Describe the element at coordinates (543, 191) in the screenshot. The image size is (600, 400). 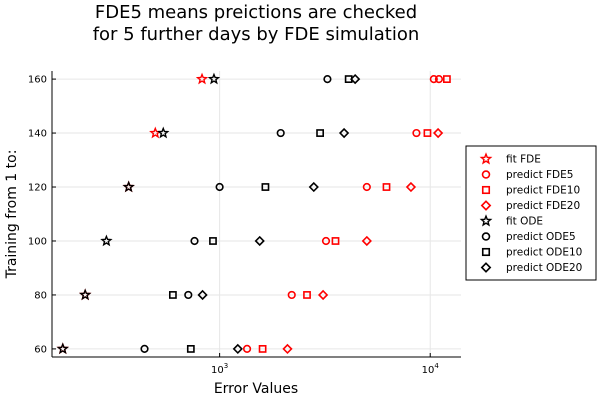
I see `legend-label-predict-fde10: predict FDE10` at that location.